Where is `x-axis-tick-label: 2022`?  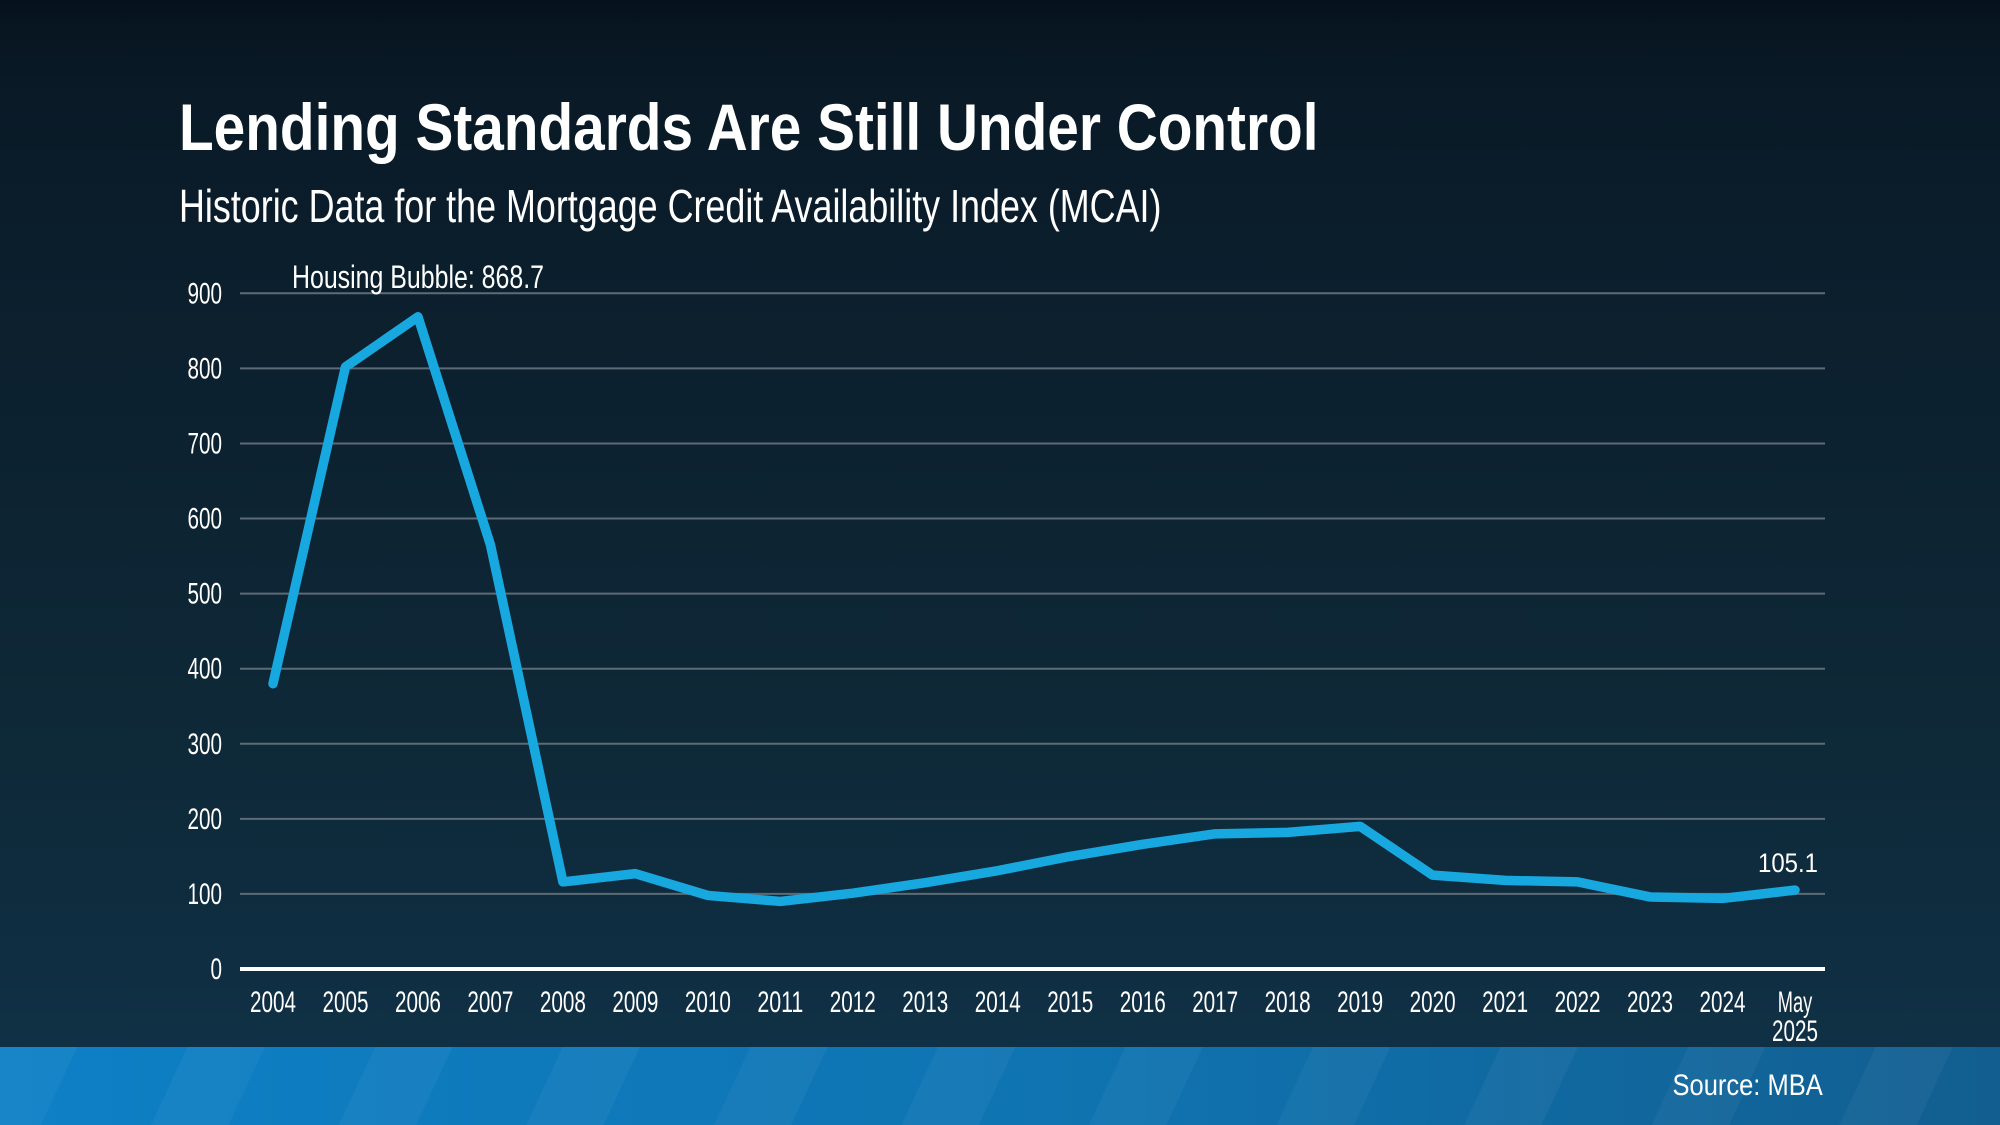 x-axis-tick-label: 2022 is located at coordinates (1578, 1002).